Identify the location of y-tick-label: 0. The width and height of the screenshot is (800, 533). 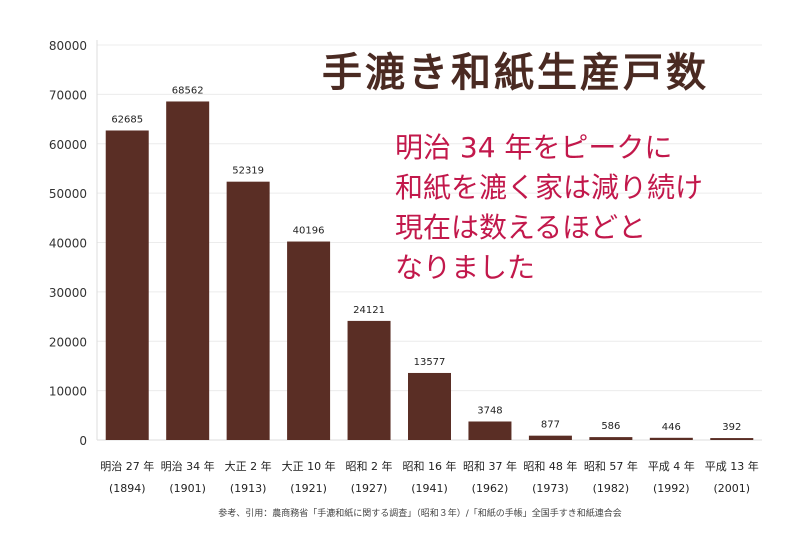
(83, 441).